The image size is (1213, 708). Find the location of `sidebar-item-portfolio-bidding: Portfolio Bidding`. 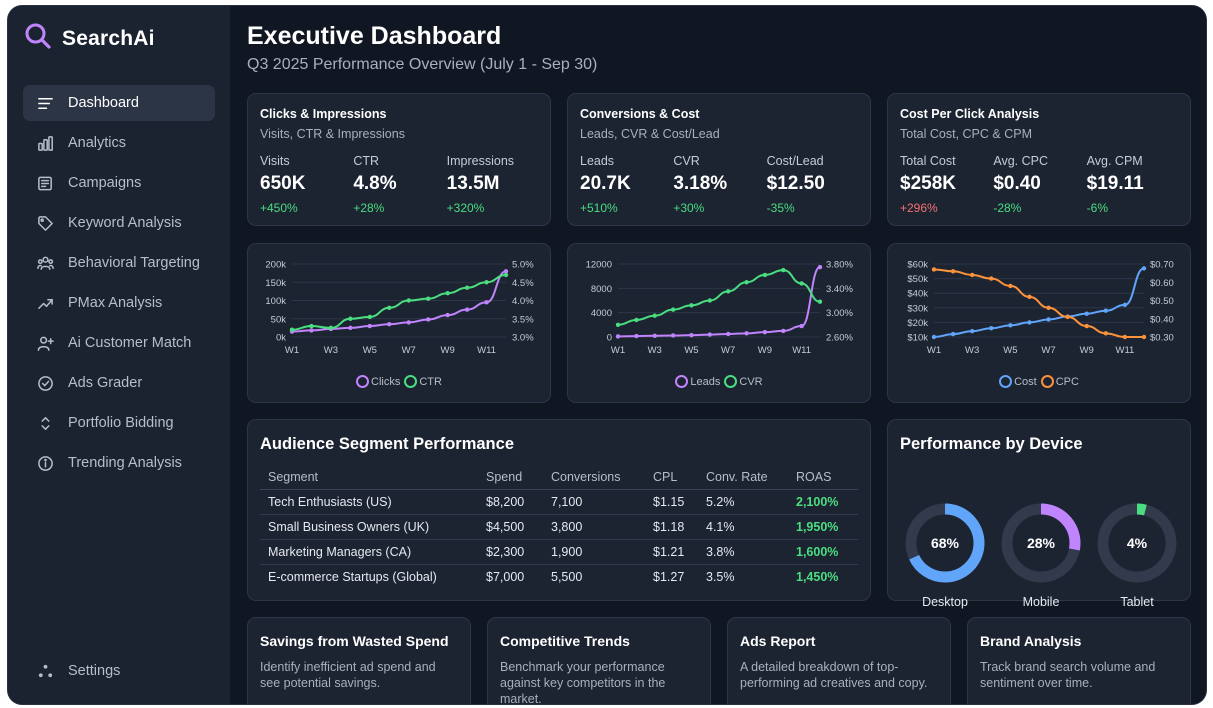

sidebar-item-portfolio-bidding: Portfolio Bidding is located at coordinates (119, 423).